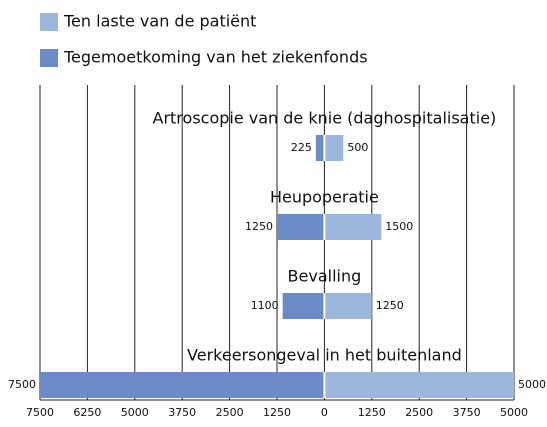 Image resolution: width=547 pixels, height=427 pixels. Describe the element at coordinates (357, 147) in the screenshot. I see `value-label: 500` at that location.